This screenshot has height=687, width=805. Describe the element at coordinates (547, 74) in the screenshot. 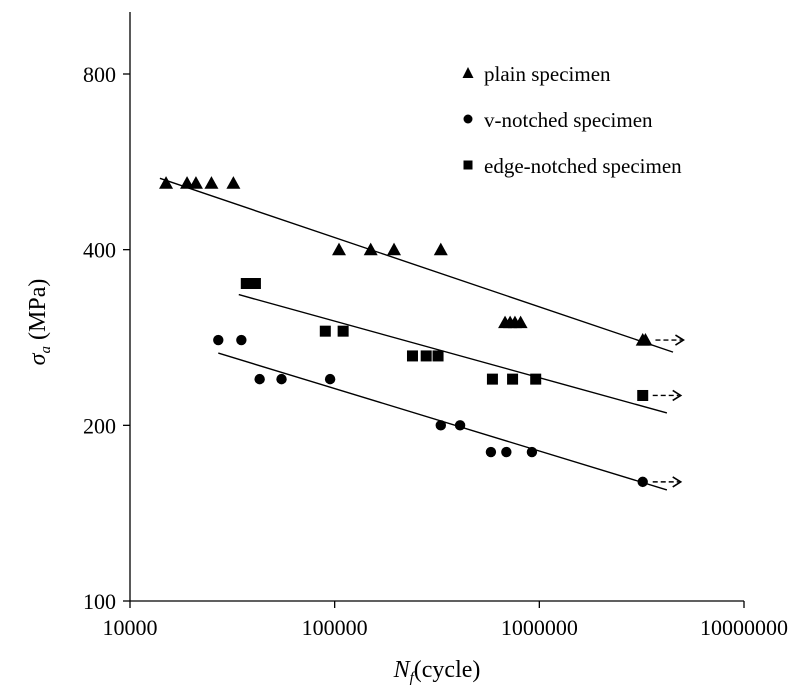

I see `legend-label-plain-specimen: plain specimen` at that location.